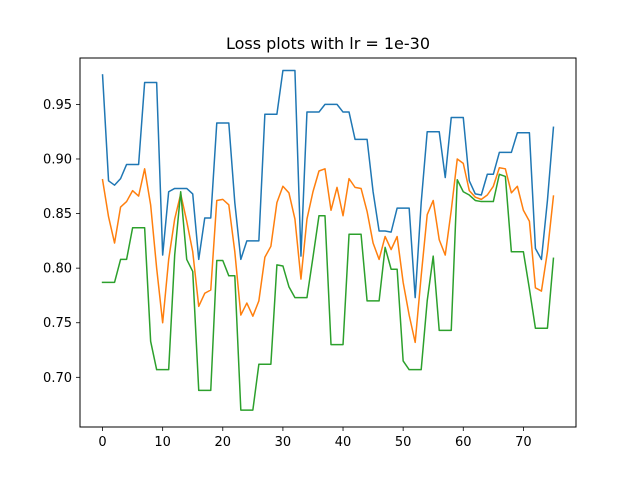 This screenshot has width=640, height=480. Describe the element at coordinates (57, 378) in the screenshot. I see `y-tick-label: 0.70` at that location.